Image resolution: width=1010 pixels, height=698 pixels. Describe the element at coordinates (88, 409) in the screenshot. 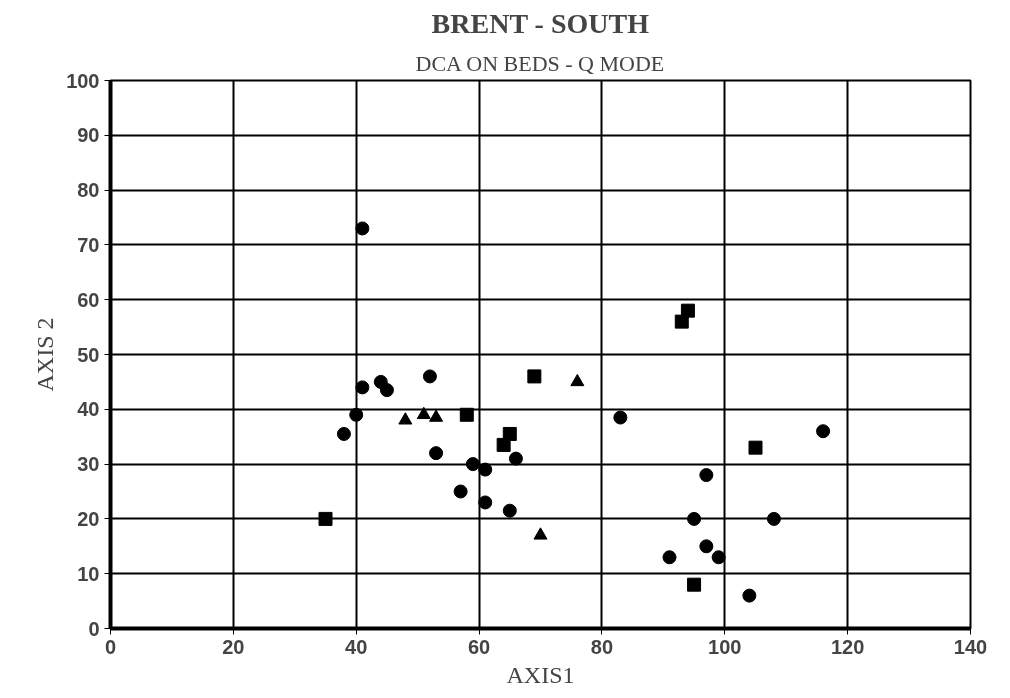

I see `y-tick-label: 40` at that location.